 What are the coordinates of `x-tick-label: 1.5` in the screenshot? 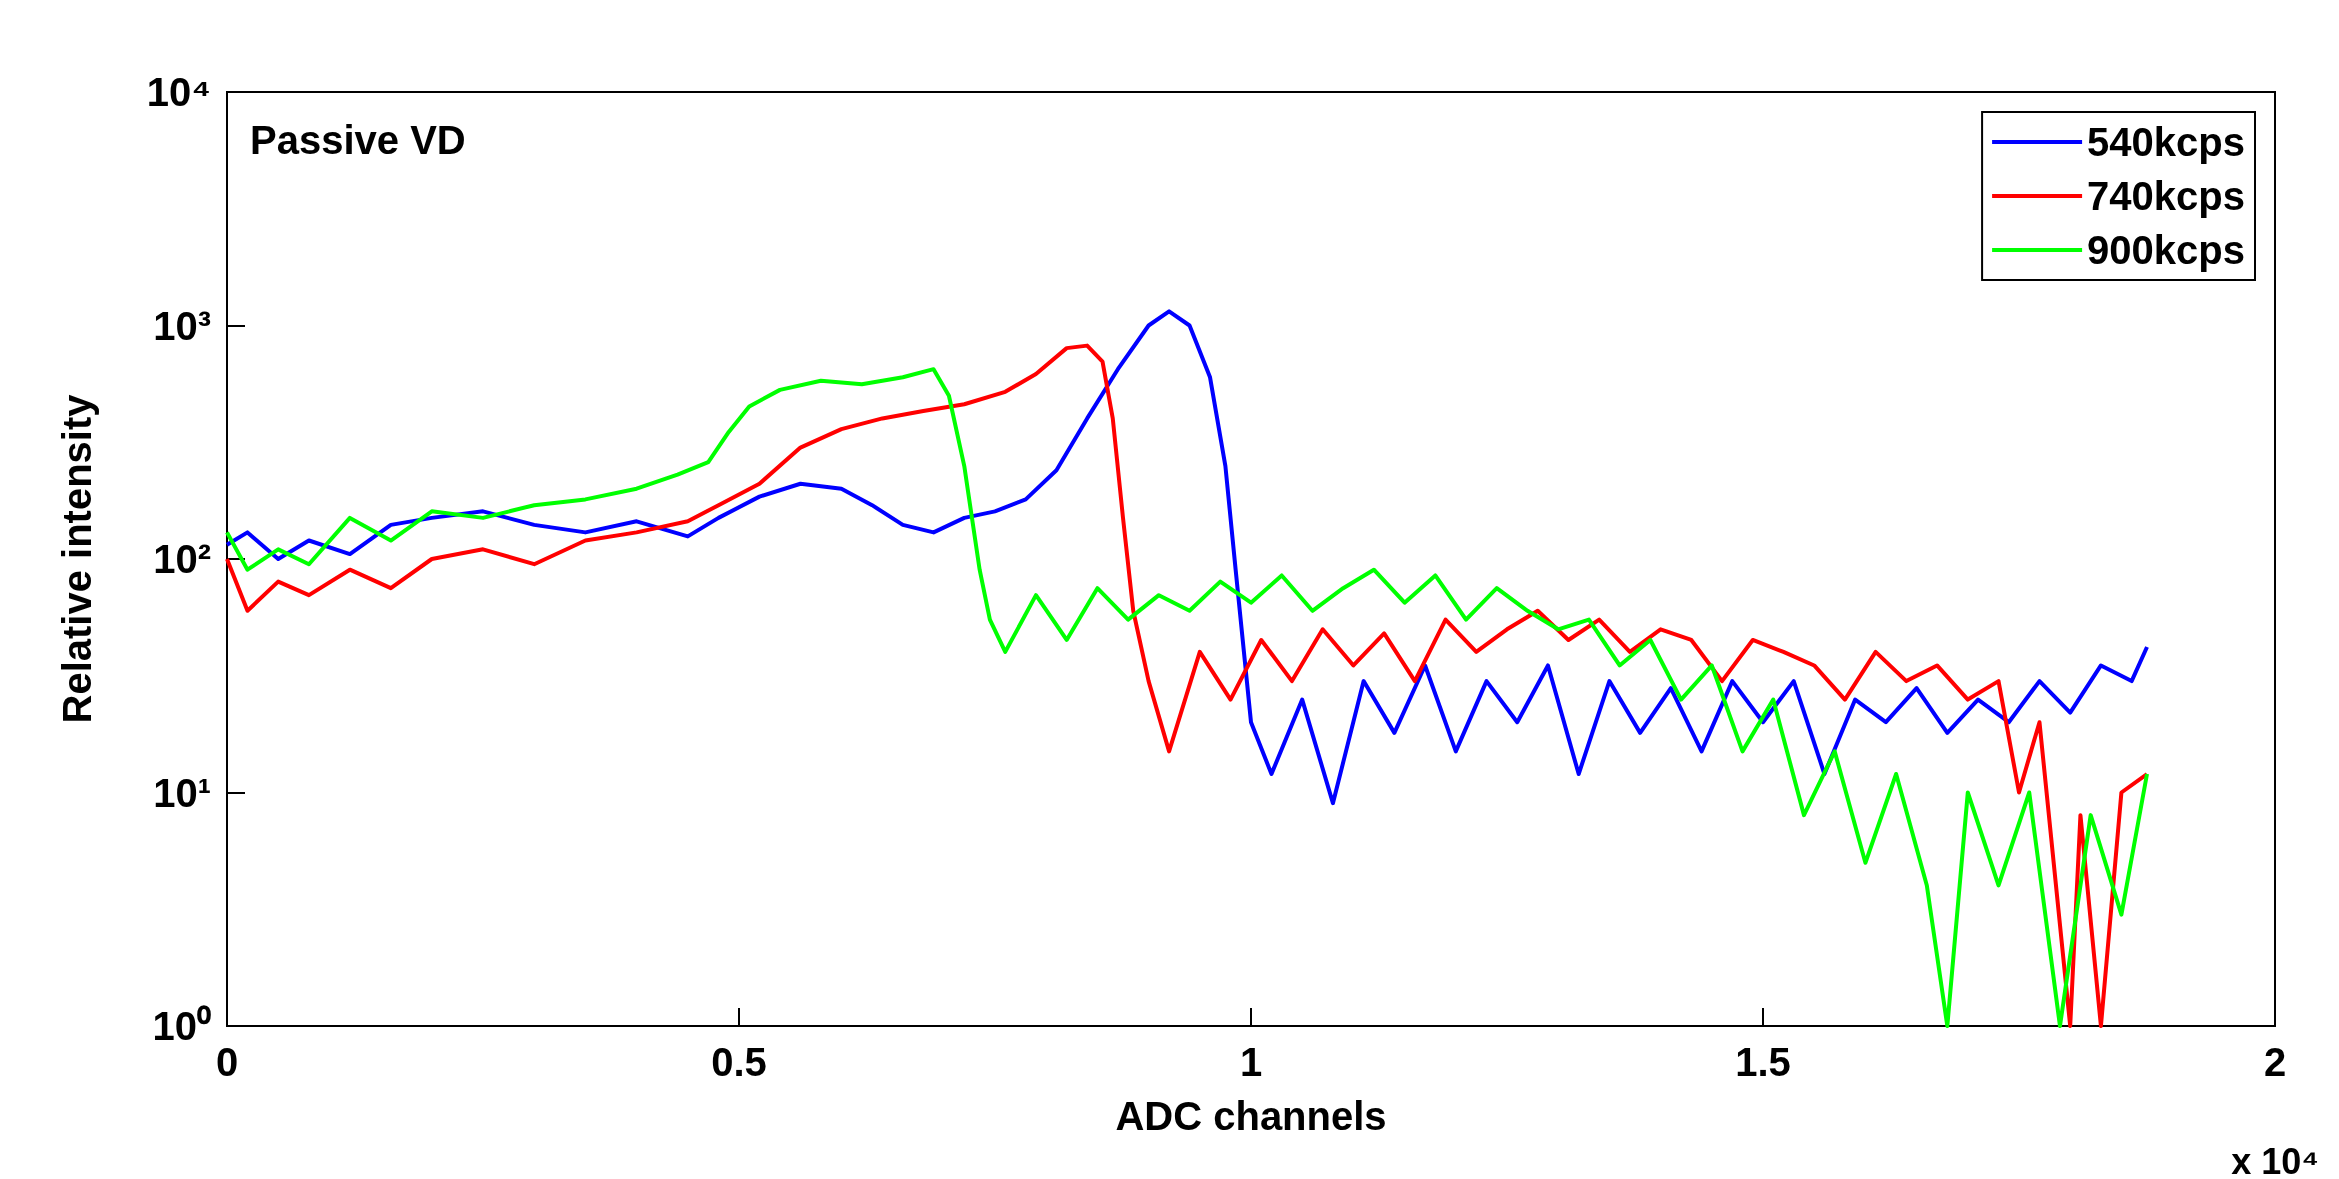 It's located at (1763, 1062).